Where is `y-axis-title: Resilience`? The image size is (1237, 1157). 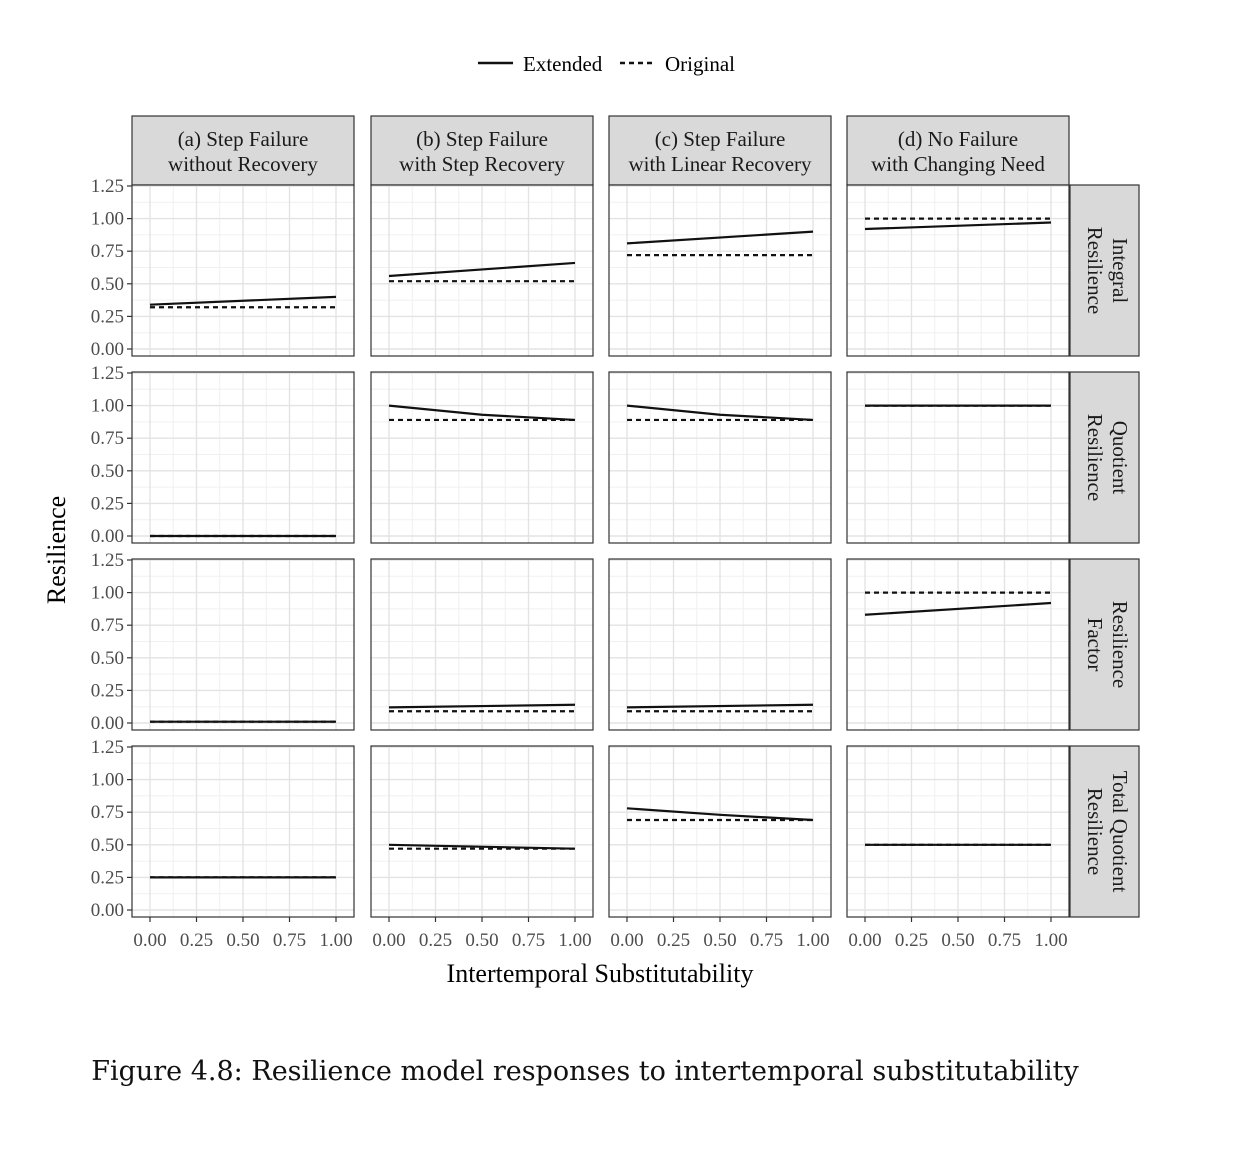 y-axis-title: Resilience is located at coordinates (56, 550).